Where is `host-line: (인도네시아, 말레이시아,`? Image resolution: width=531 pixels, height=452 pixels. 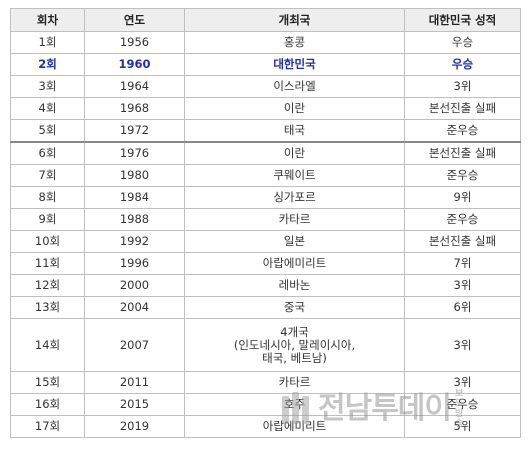 host-line: (인도네시아, 말레이시아, is located at coordinates (294, 344).